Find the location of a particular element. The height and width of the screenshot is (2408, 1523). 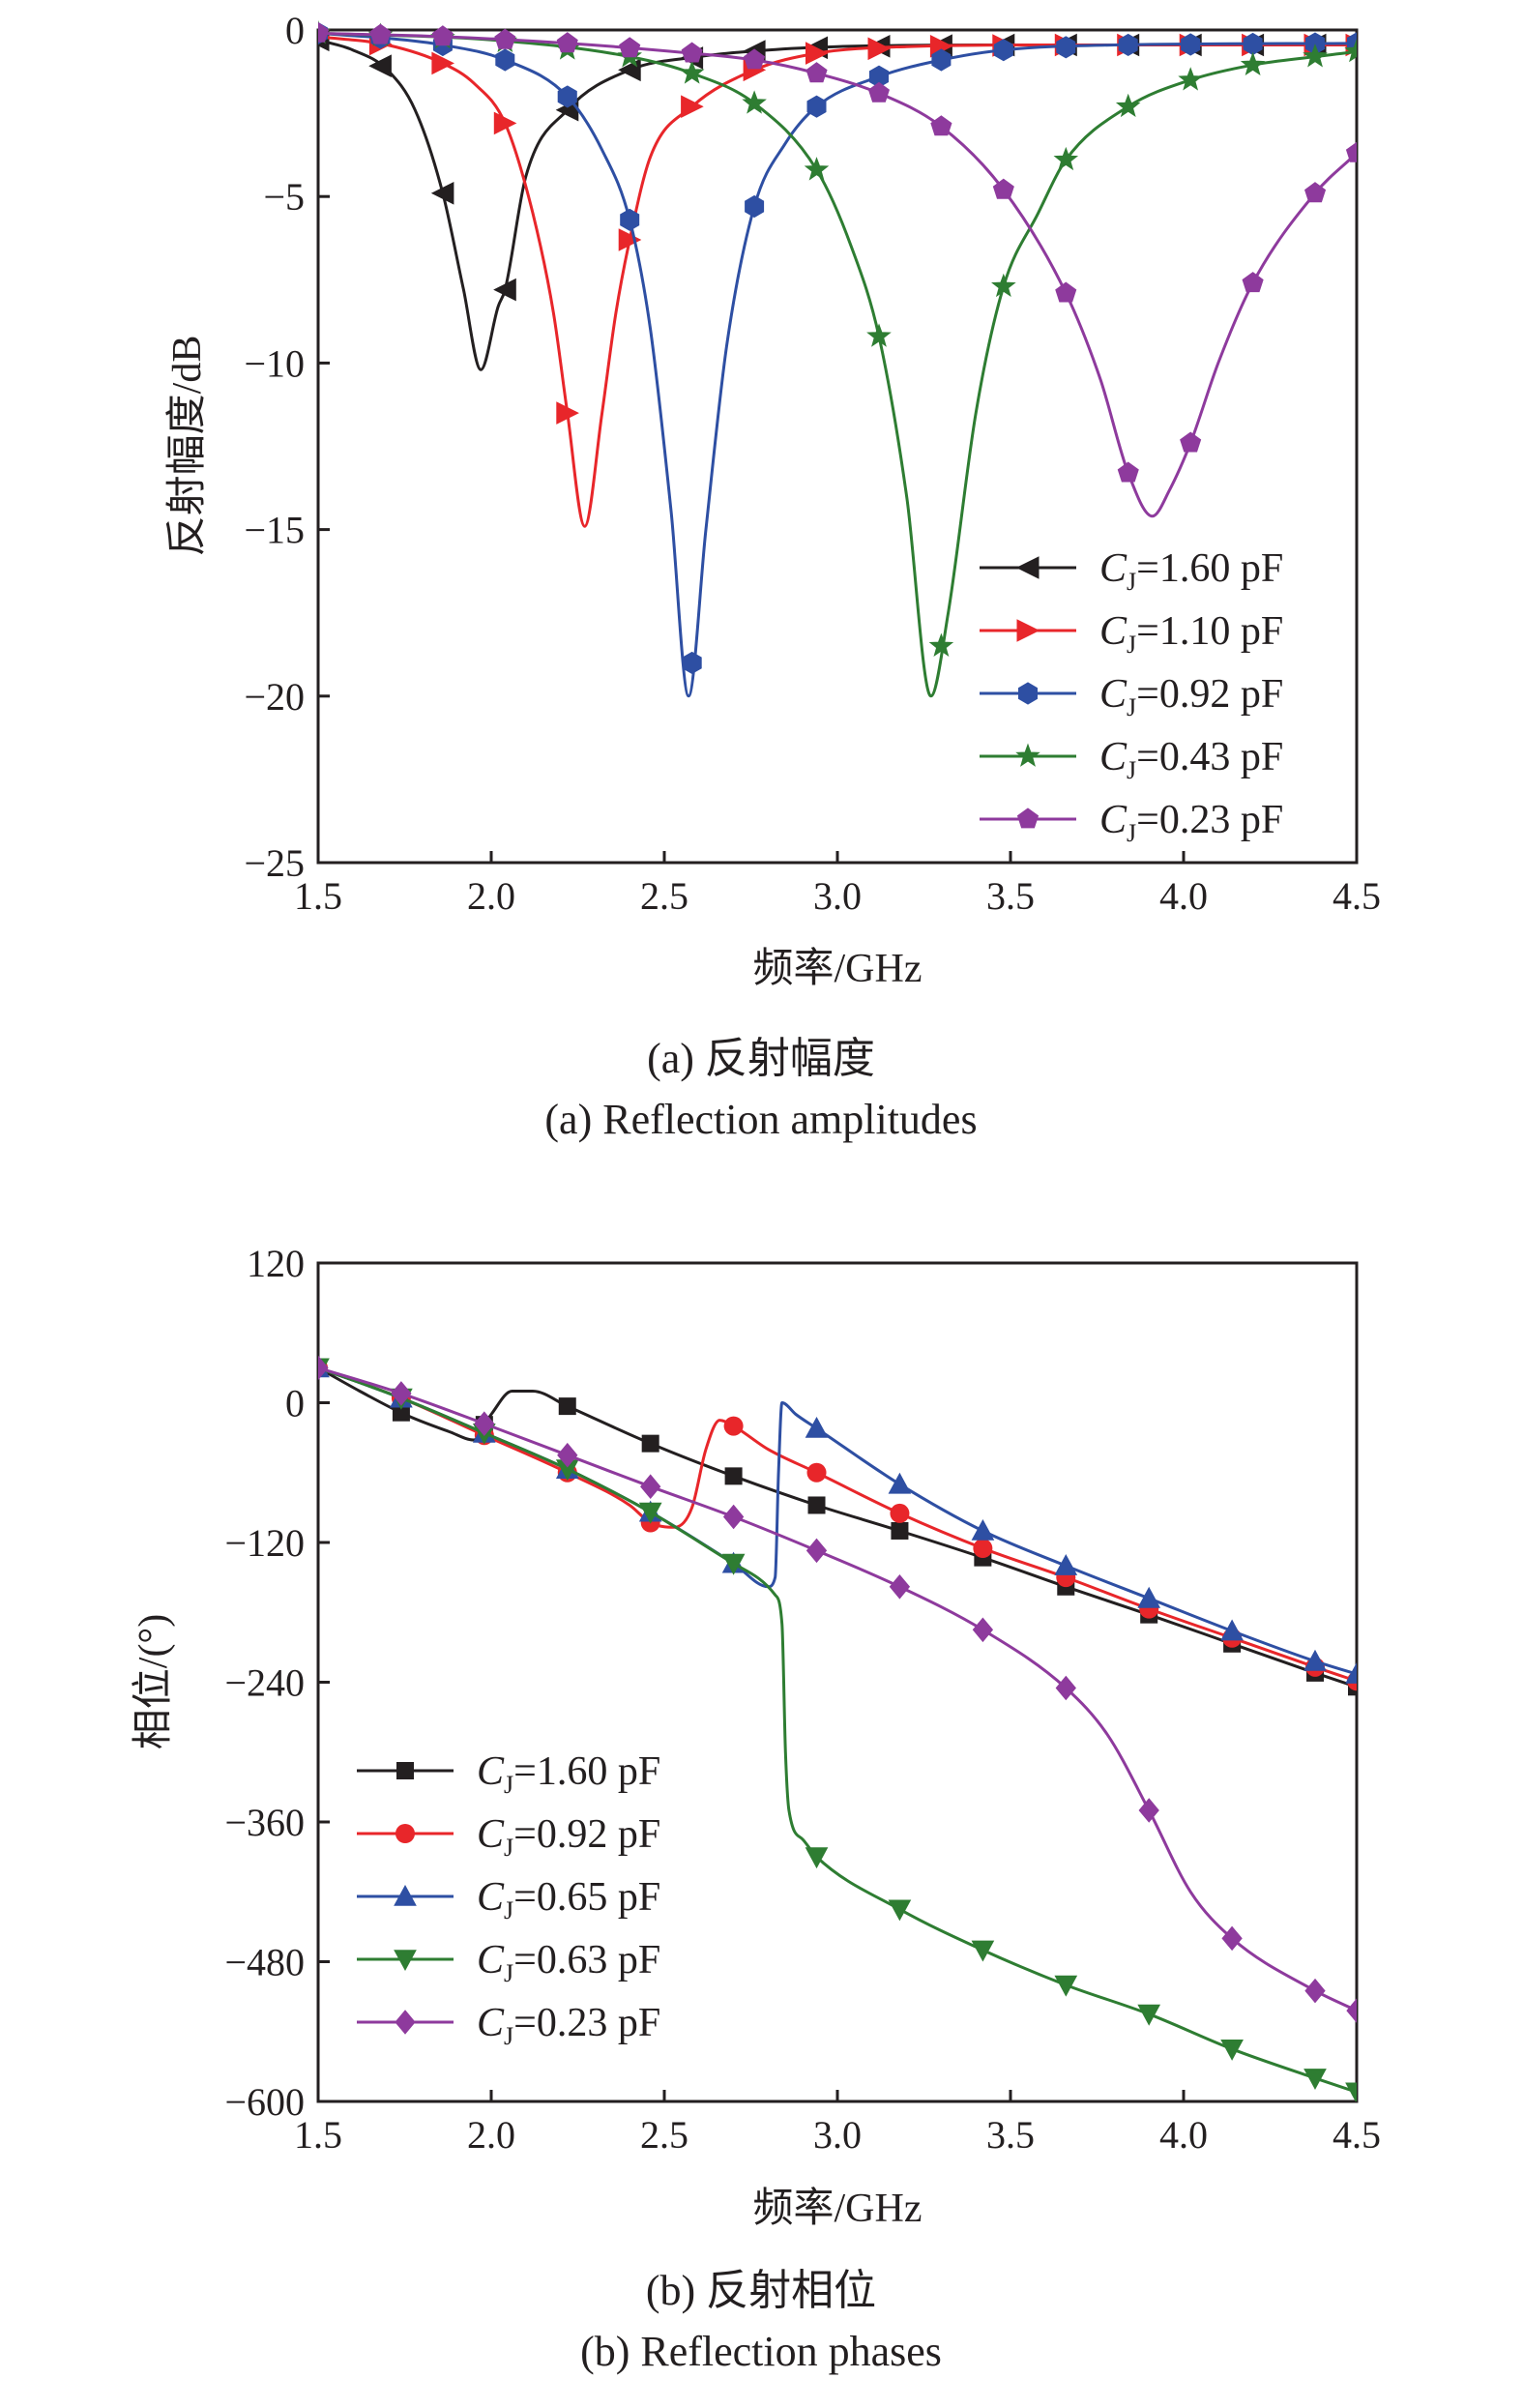

panel-a-caption-cn: (a) 反射幅度 is located at coordinates (761, 1058).